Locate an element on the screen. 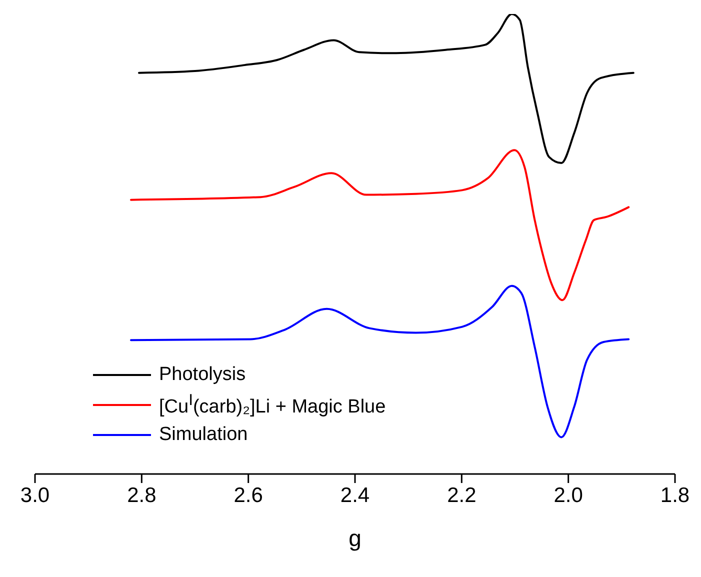 This screenshot has height=577, width=701. legend-label: Simulation is located at coordinates (203, 435).